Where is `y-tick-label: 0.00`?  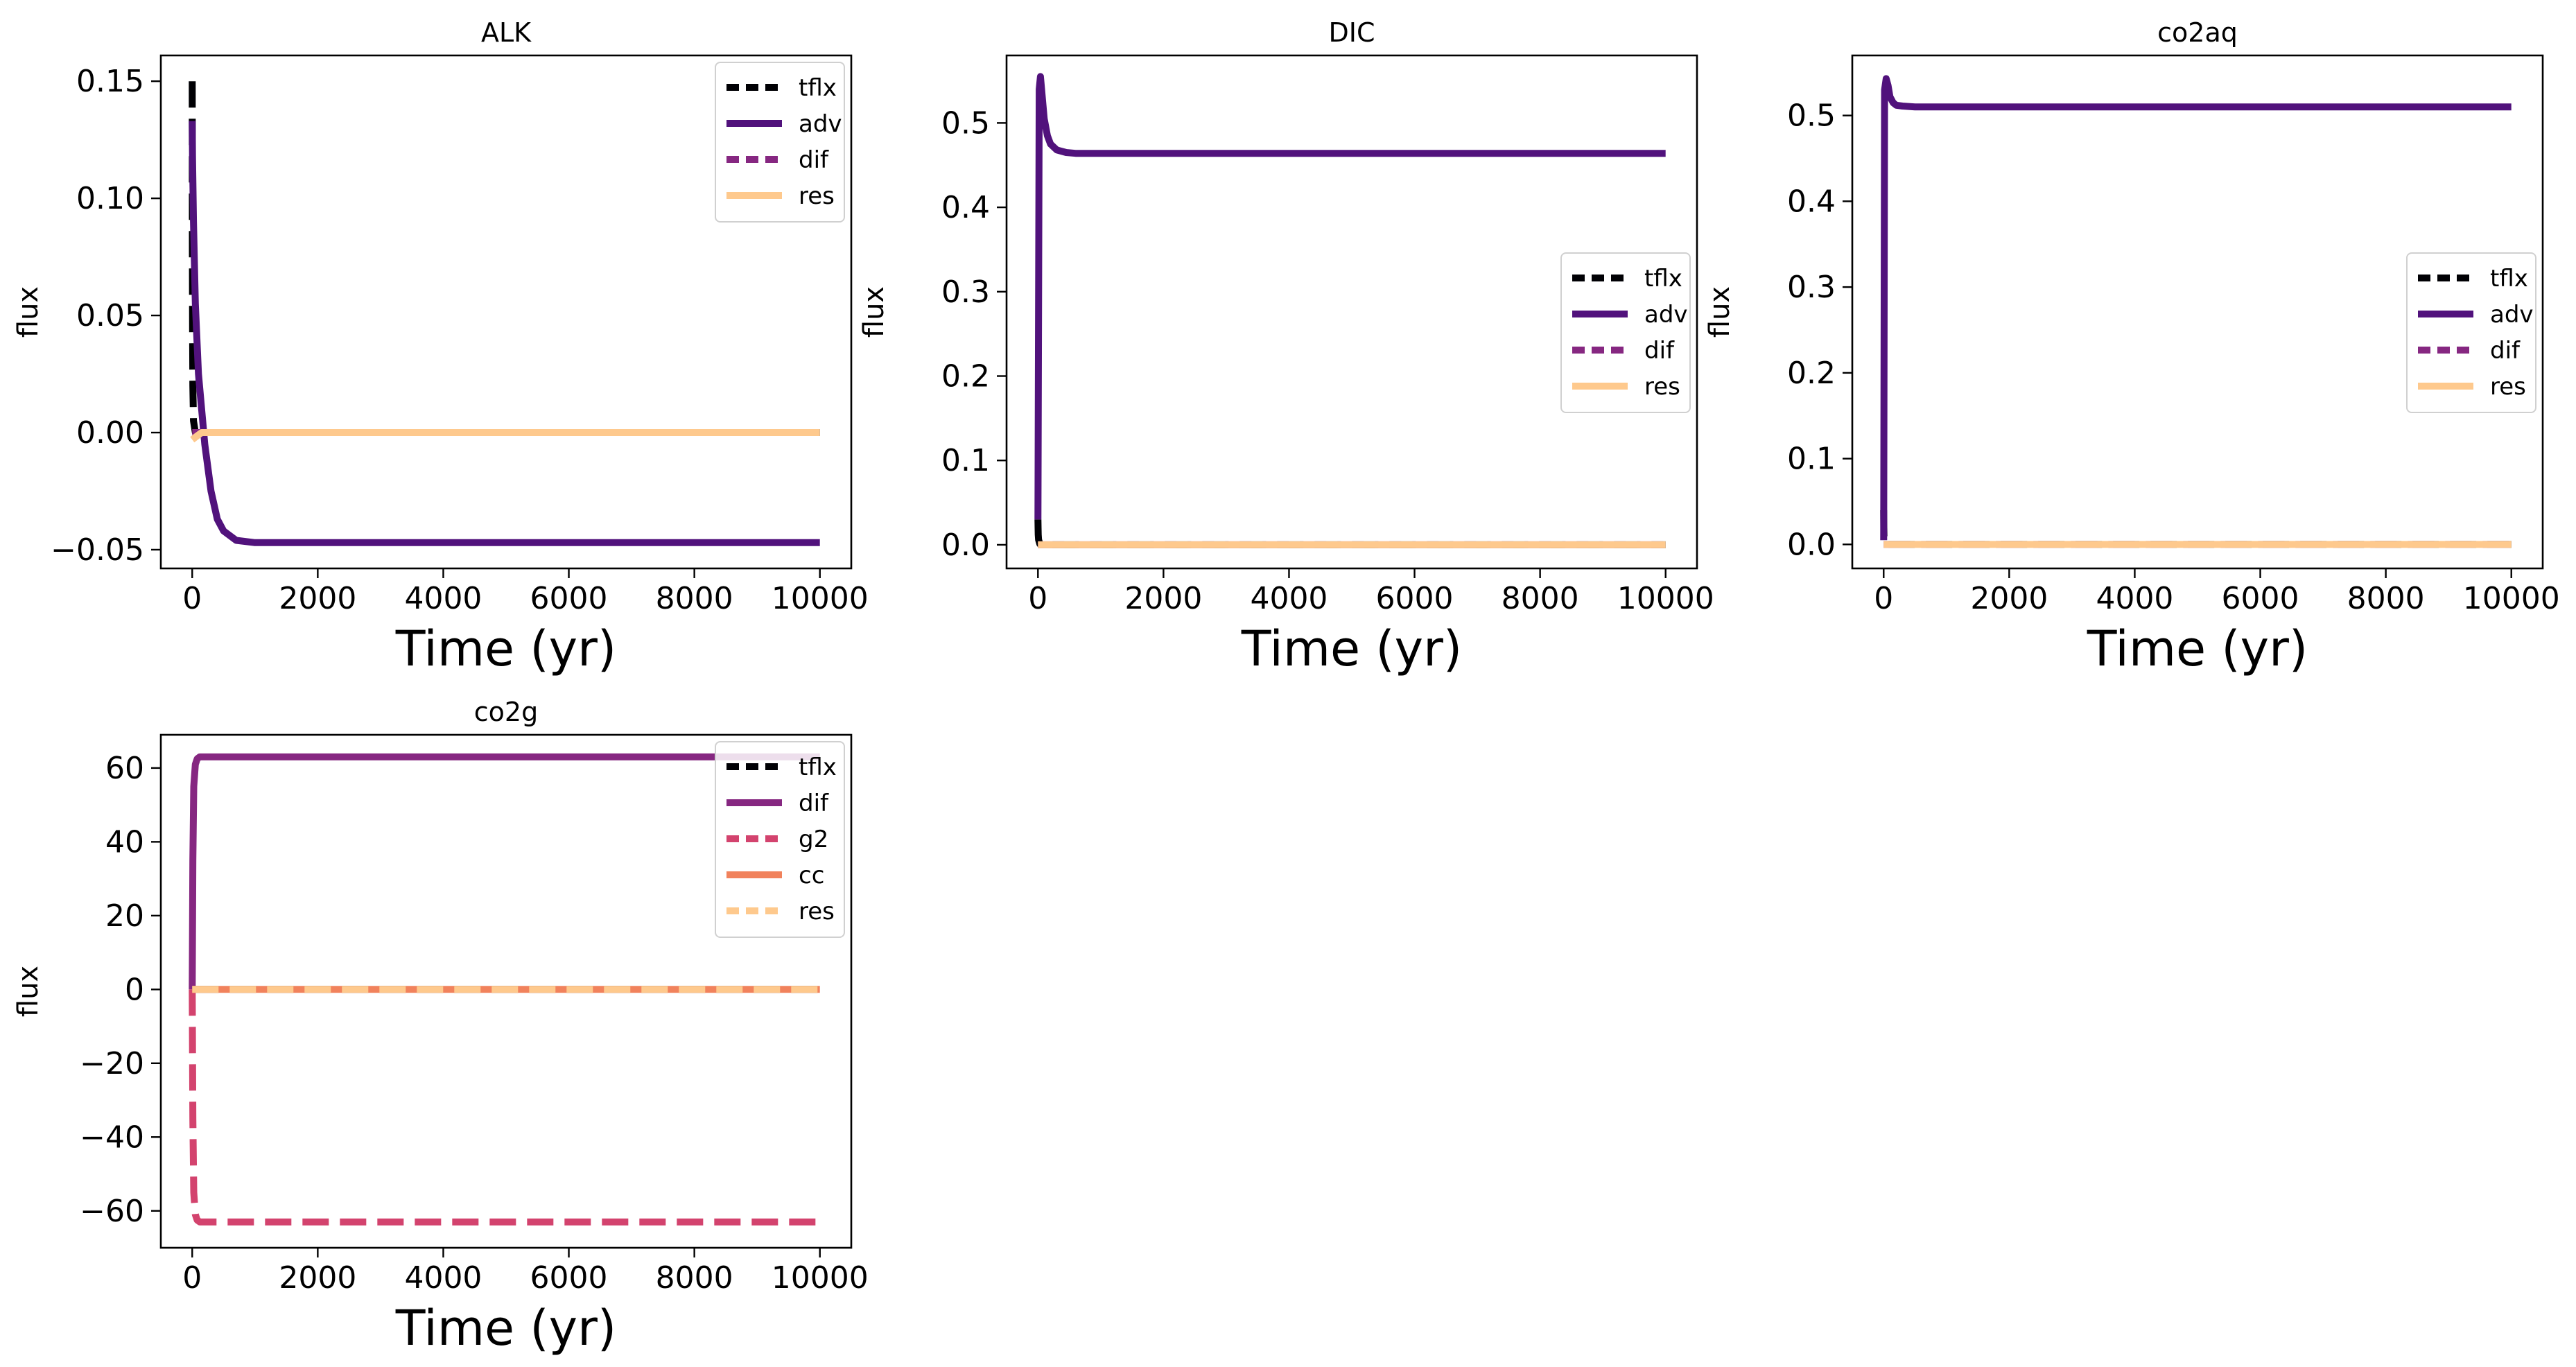
y-tick-label: 0.00 is located at coordinates (110, 433).